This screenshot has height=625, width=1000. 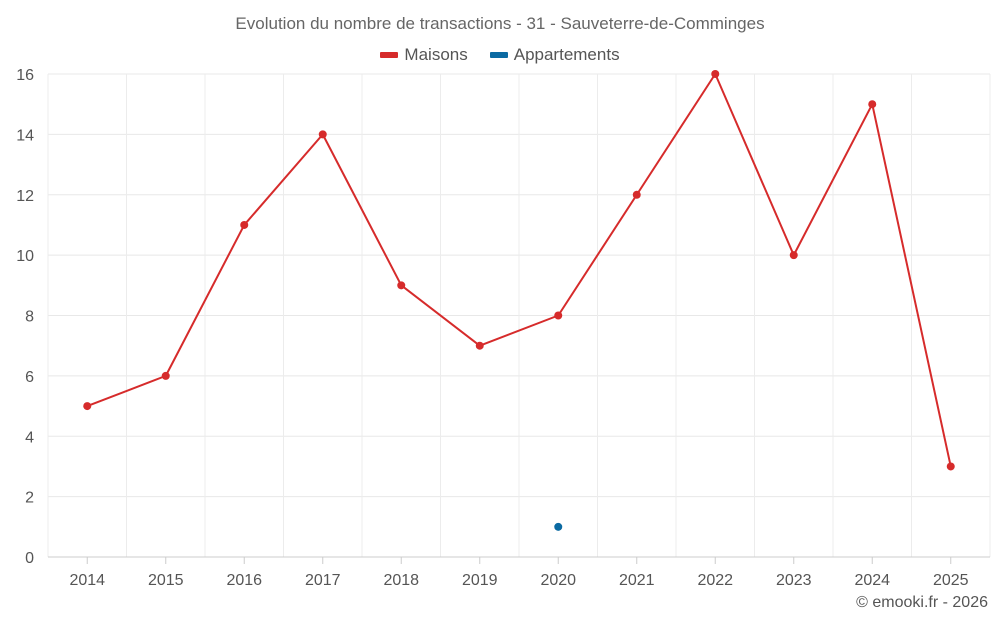 What do you see at coordinates (389, 55) in the screenshot?
I see `legend-swatch-maisons` at bounding box center [389, 55].